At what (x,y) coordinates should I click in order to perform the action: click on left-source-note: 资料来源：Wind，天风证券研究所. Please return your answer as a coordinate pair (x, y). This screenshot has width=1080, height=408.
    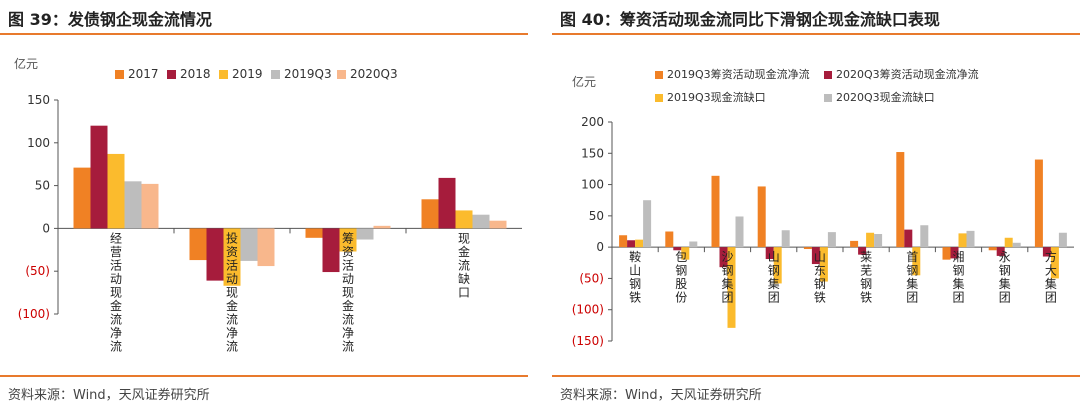
    Looking at the image, I should click on (109, 395).